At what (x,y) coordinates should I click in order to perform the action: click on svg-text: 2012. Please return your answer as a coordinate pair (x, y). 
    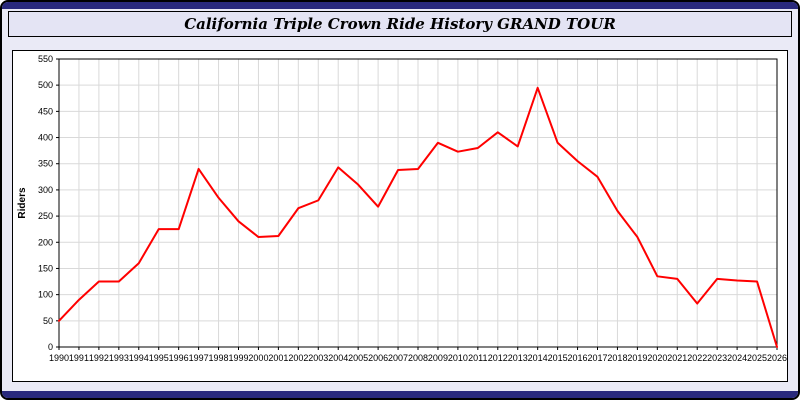
    Looking at the image, I should click on (498, 358).